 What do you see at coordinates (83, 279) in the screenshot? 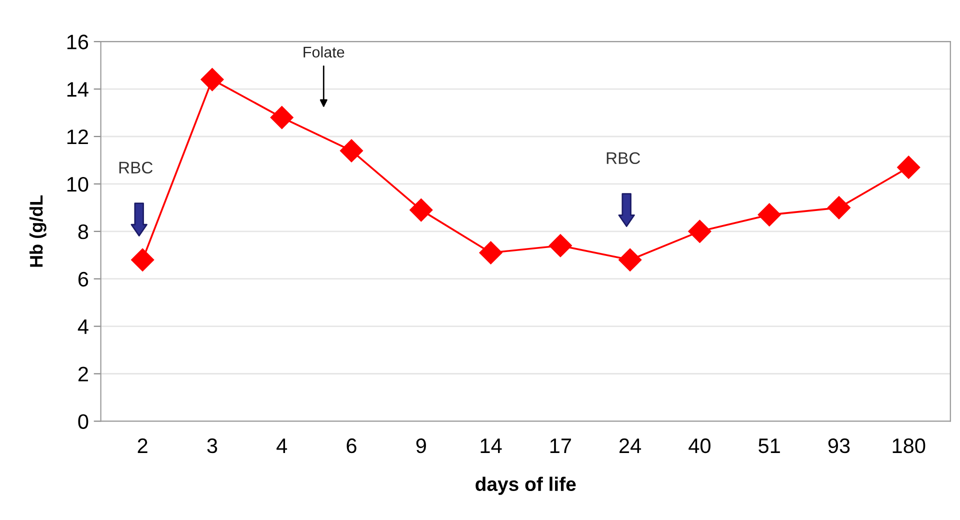
I see `y-tick-label: 6` at bounding box center [83, 279].